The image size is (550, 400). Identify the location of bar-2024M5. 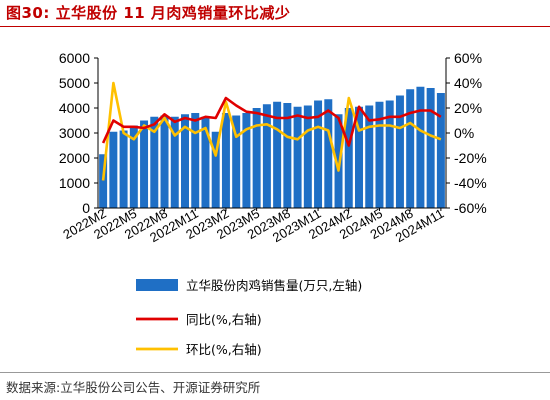
(379, 154).